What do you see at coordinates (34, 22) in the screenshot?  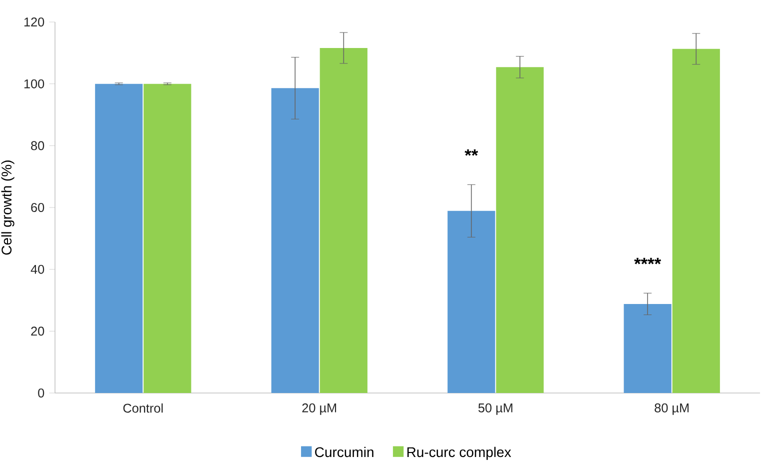 I see `y-tick-label: 120` at bounding box center [34, 22].